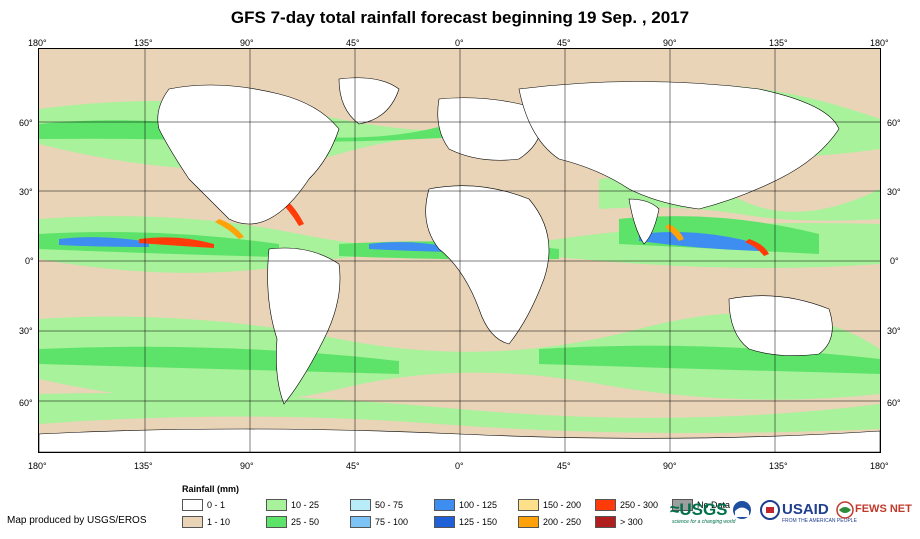  I want to click on usaid-seal, so click(770, 512).